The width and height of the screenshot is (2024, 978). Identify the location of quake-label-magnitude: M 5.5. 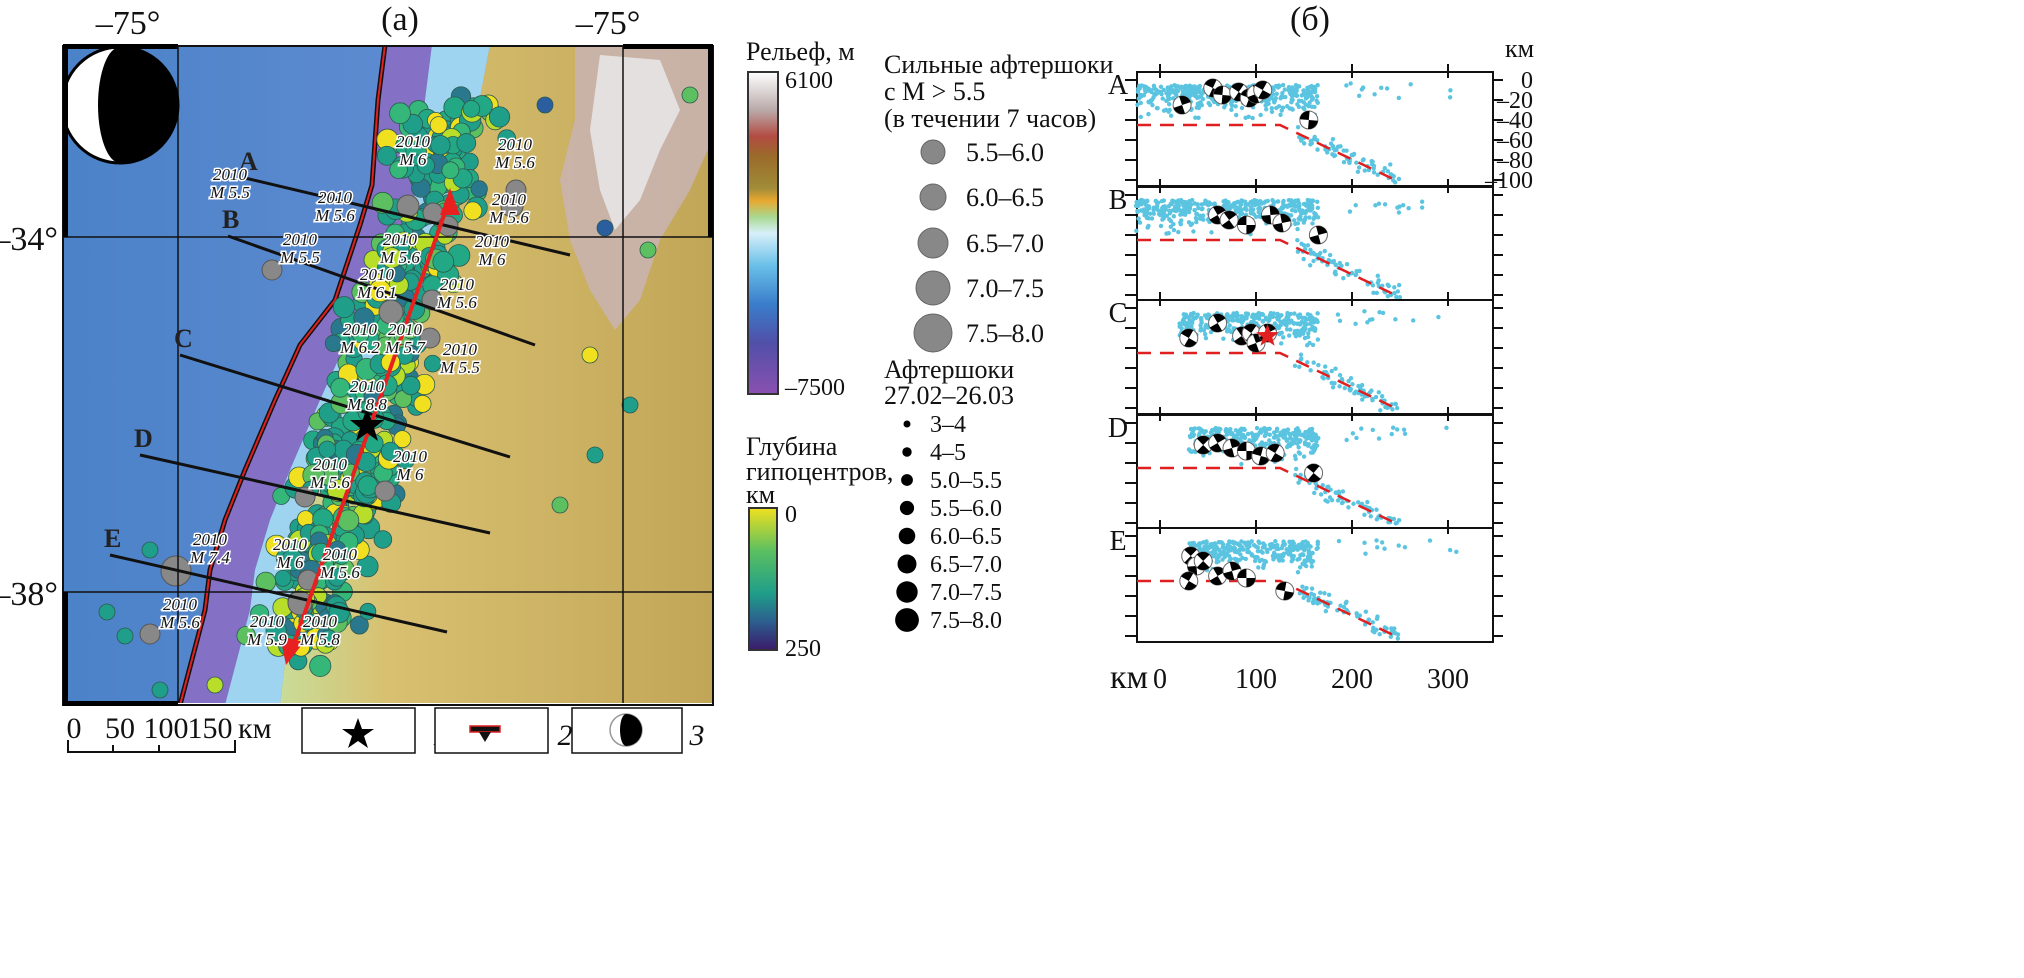
(459, 367).